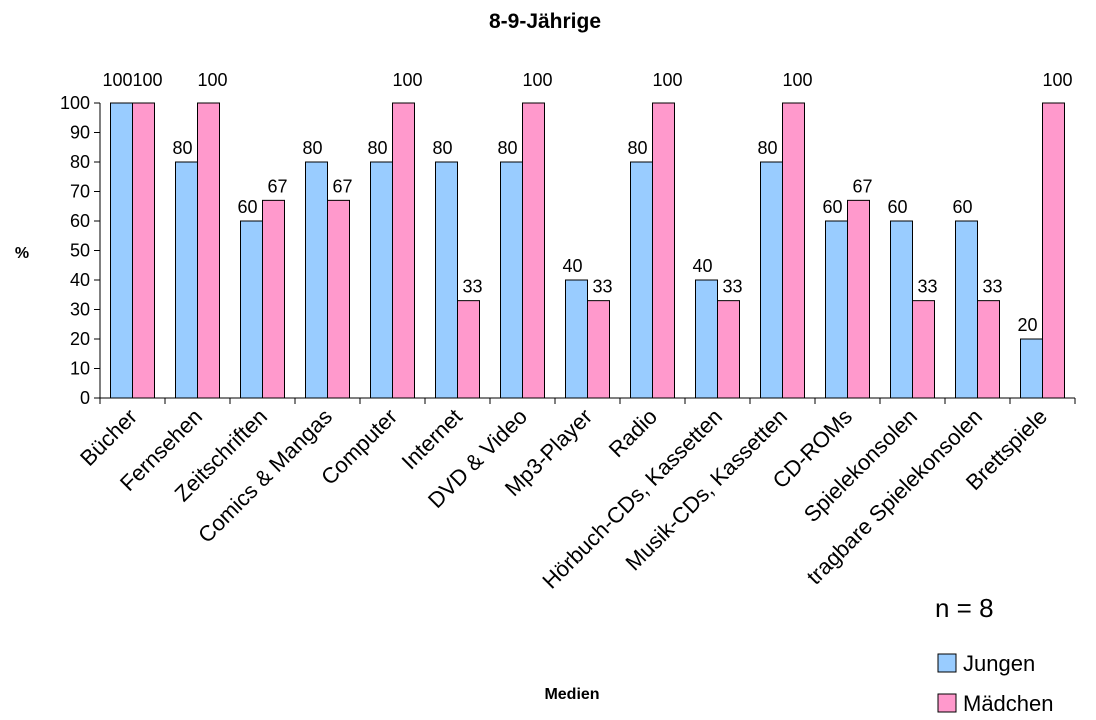 This screenshot has width=1096, height=720. Describe the element at coordinates (85, 398) in the screenshot. I see `y-tick-label: 0` at that location.